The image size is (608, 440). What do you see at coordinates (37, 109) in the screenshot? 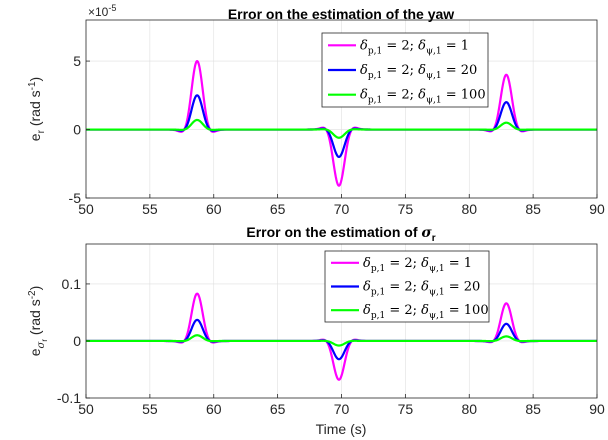
I see `yaw-error-ylabel: er (rad s-1)` at bounding box center [37, 109].